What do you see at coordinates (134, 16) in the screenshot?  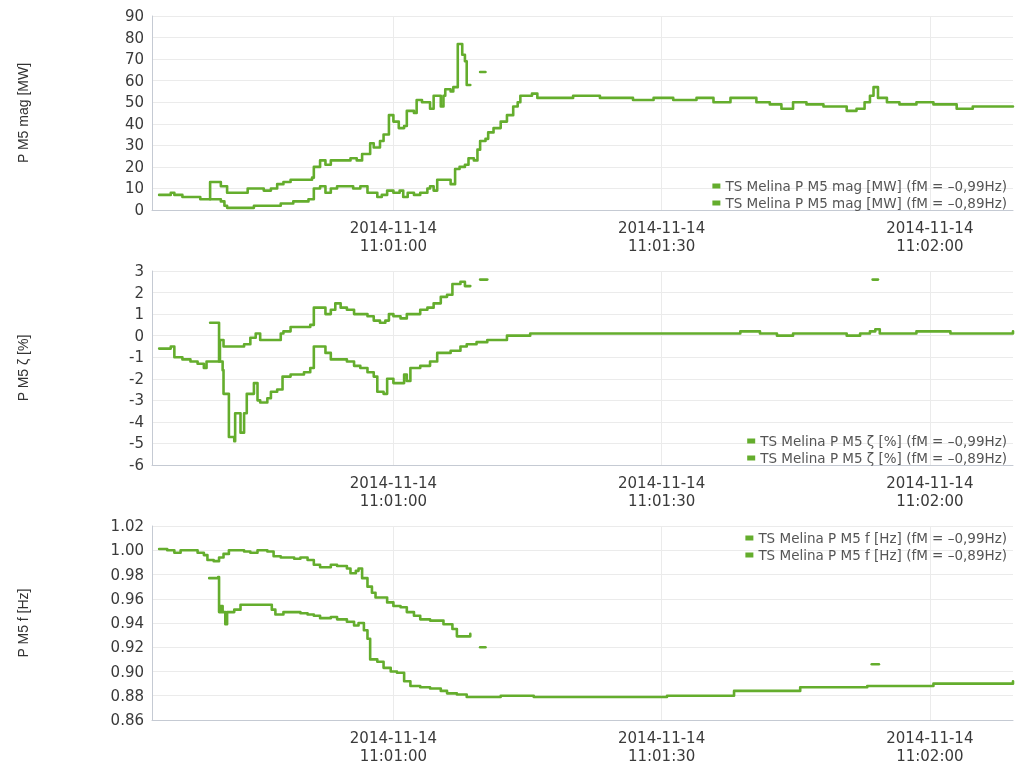 I see `y-tick-label: 90` at bounding box center [134, 16].